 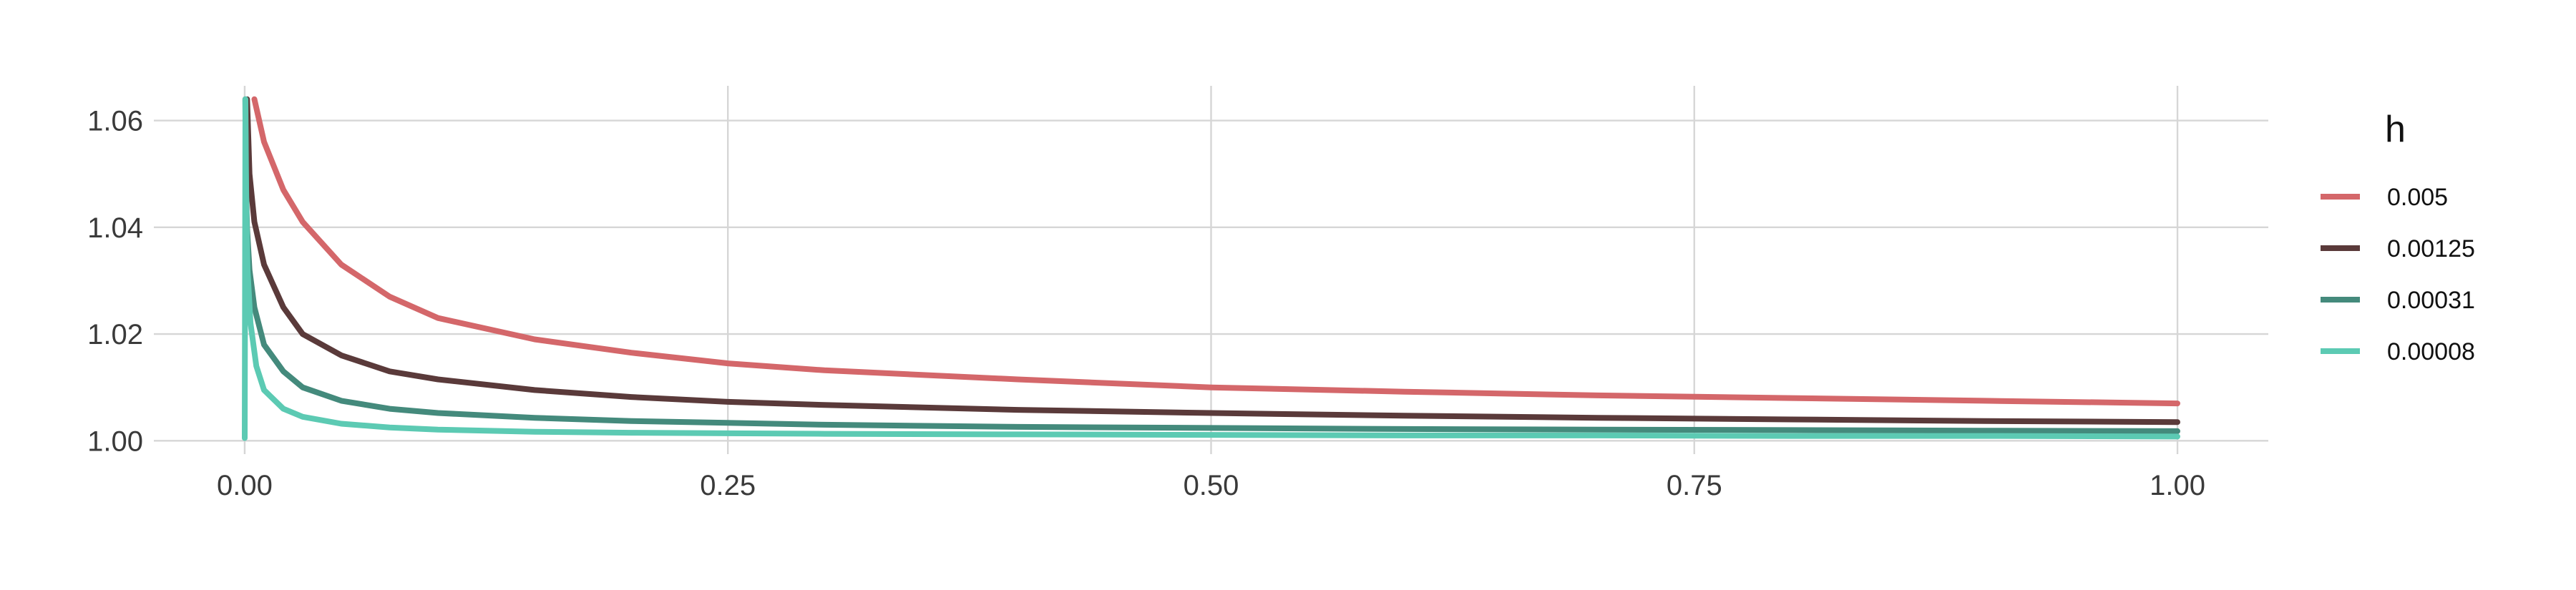 What do you see at coordinates (245, 485) in the screenshot?
I see `x-tick-label: 0.00` at bounding box center [245, 485].